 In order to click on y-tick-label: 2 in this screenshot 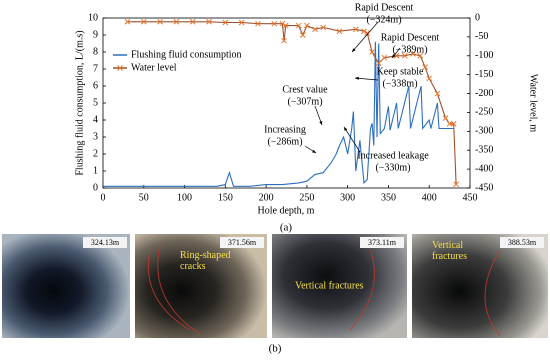, I will do `click(95, 153)`.